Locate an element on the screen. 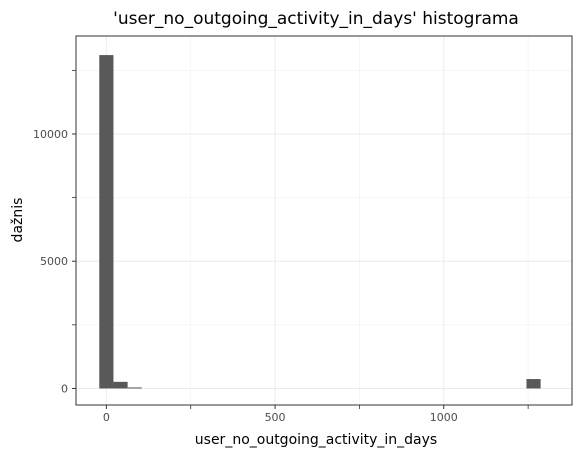  x-tick-label: 500 is located at coordinates (275, 417).